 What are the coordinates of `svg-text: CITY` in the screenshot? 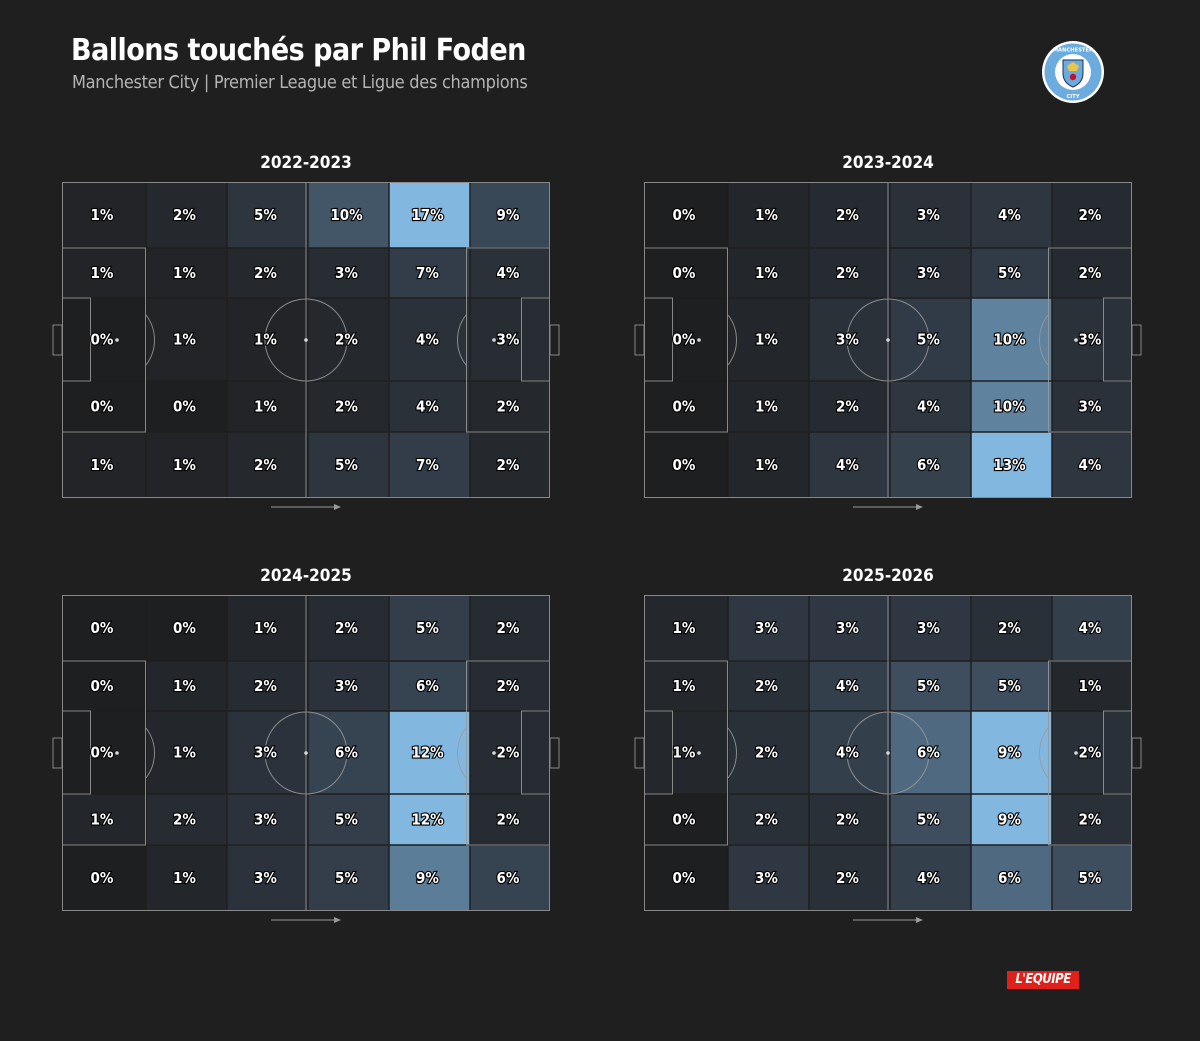 It's located at (1072, 97).